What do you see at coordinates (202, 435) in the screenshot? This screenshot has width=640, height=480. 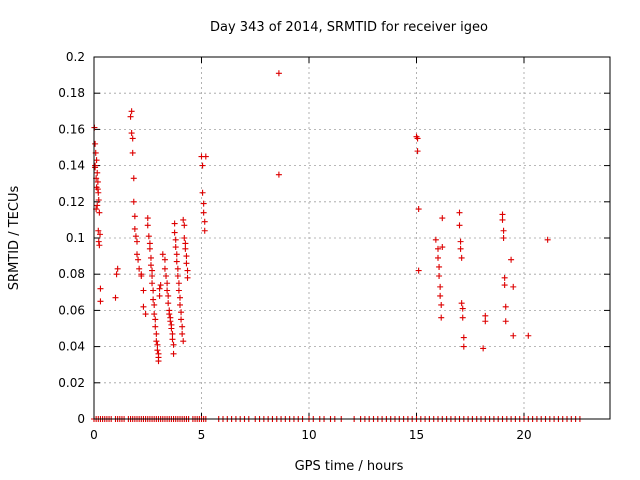 I see `x-tick-label: 5` at bounding box center [202, 435].